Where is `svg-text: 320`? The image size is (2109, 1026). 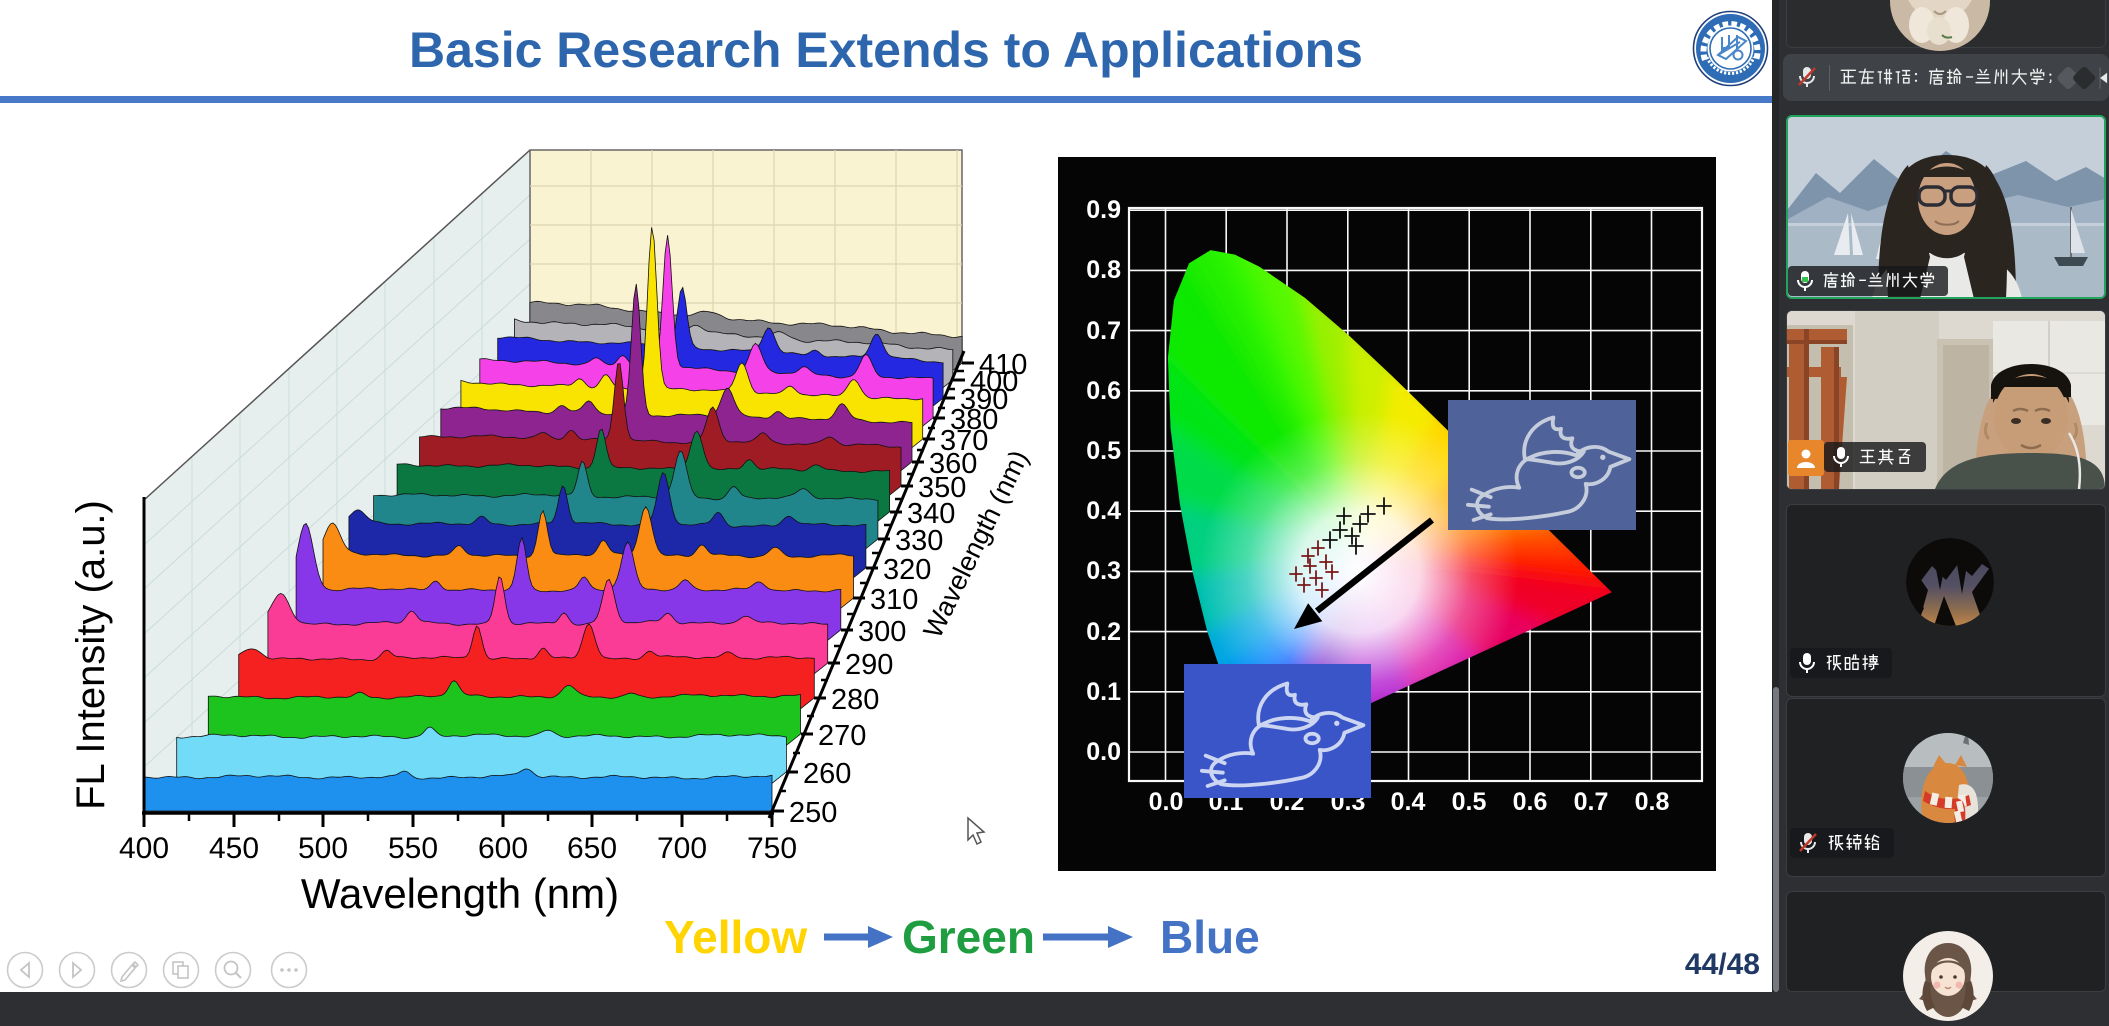
svg-text: 320 is located at coordinates (907, 570).